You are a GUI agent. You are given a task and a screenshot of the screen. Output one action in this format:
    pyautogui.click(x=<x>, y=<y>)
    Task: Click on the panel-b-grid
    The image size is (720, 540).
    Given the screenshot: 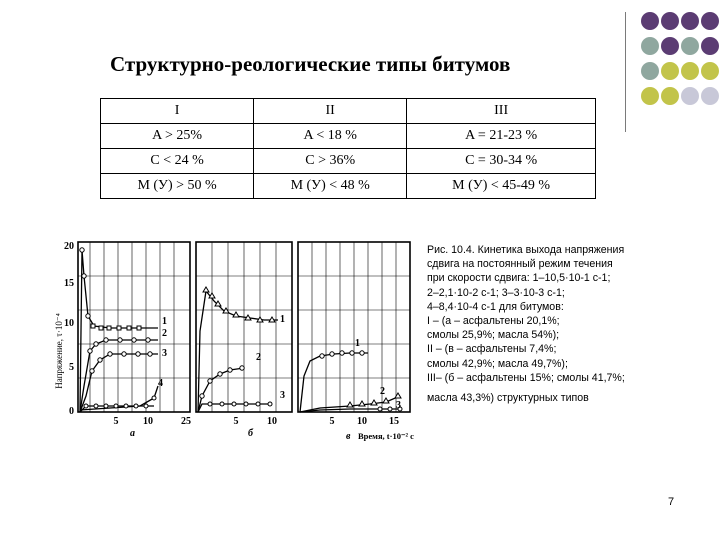 What is the action you would take?
    pyautogui.click(x=244, y=327)
    